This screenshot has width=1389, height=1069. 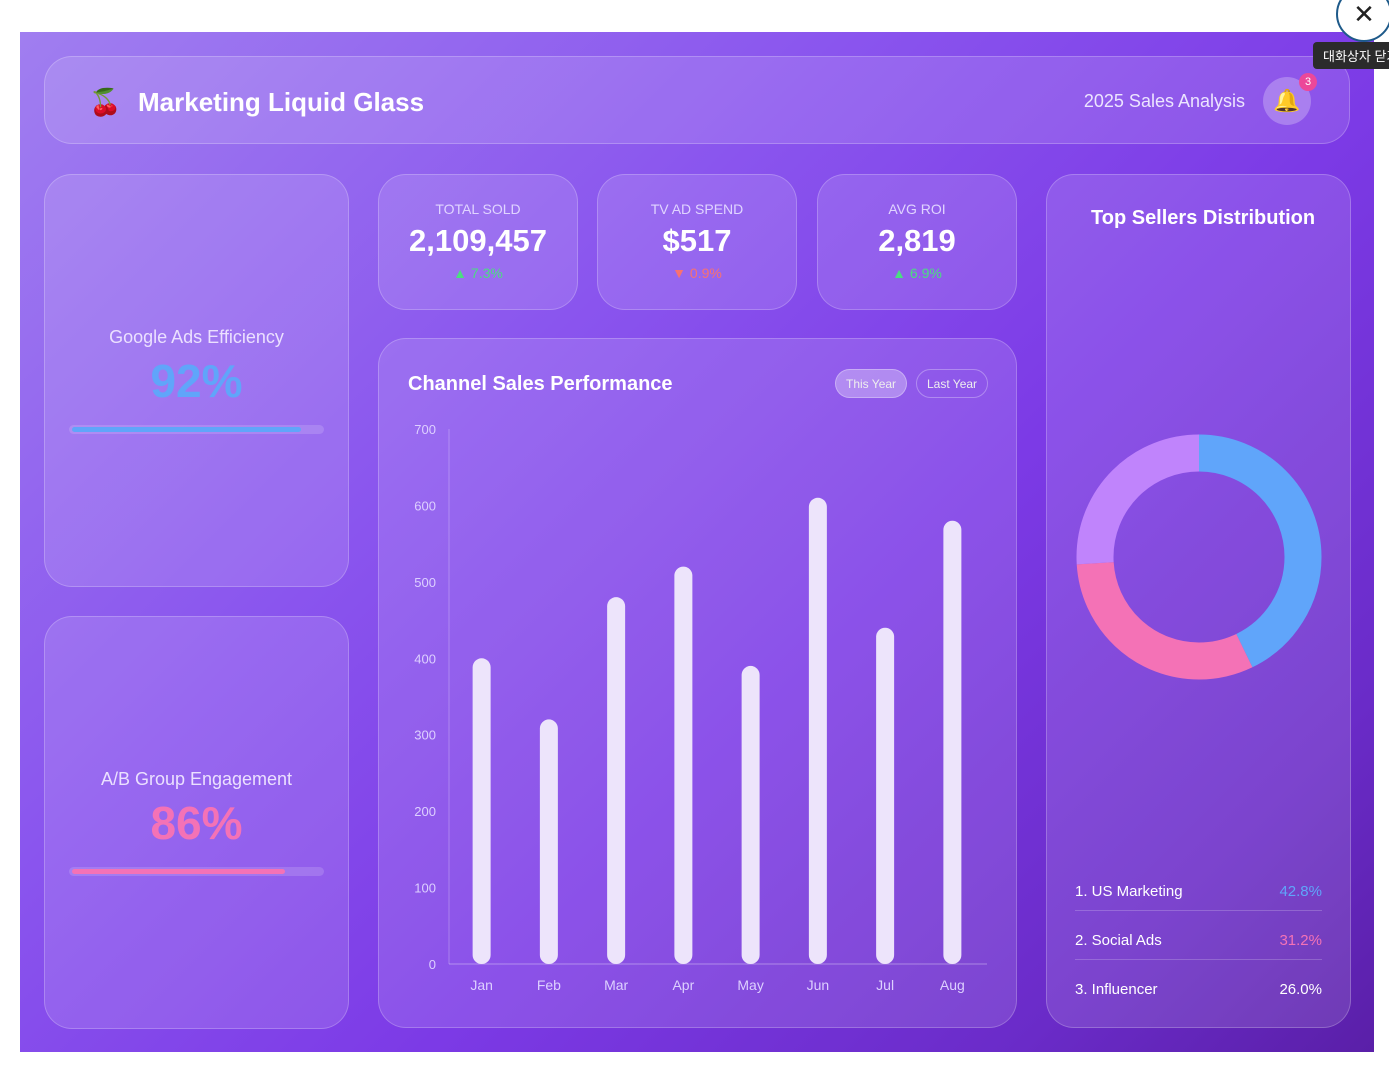 I want to click on bar-may, so click(x=750, y=814).